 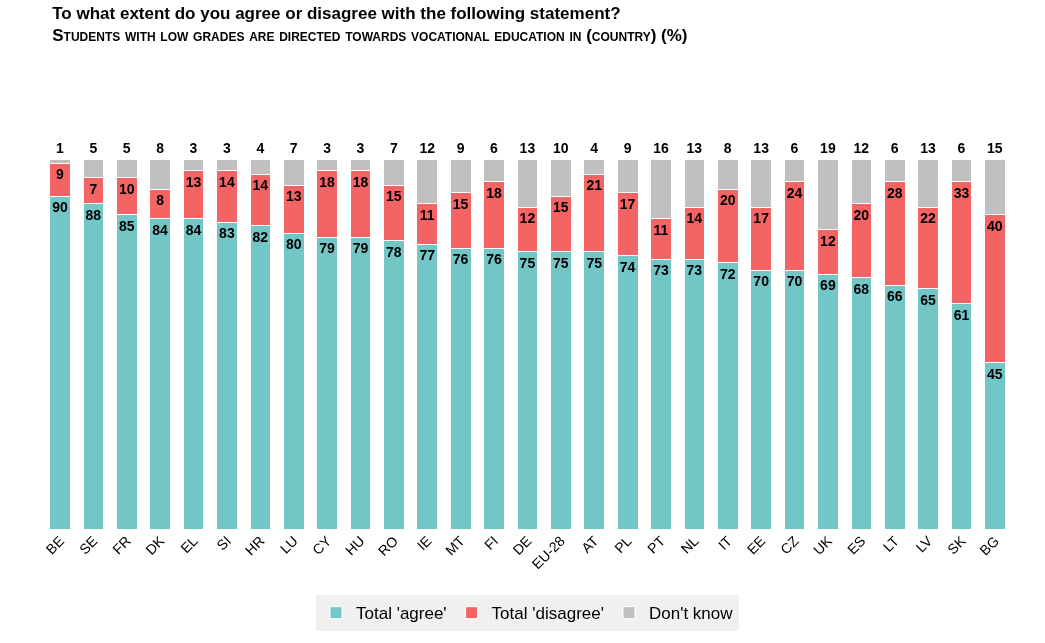 I want to click on data-label: 70, so click(x=794, y=281).